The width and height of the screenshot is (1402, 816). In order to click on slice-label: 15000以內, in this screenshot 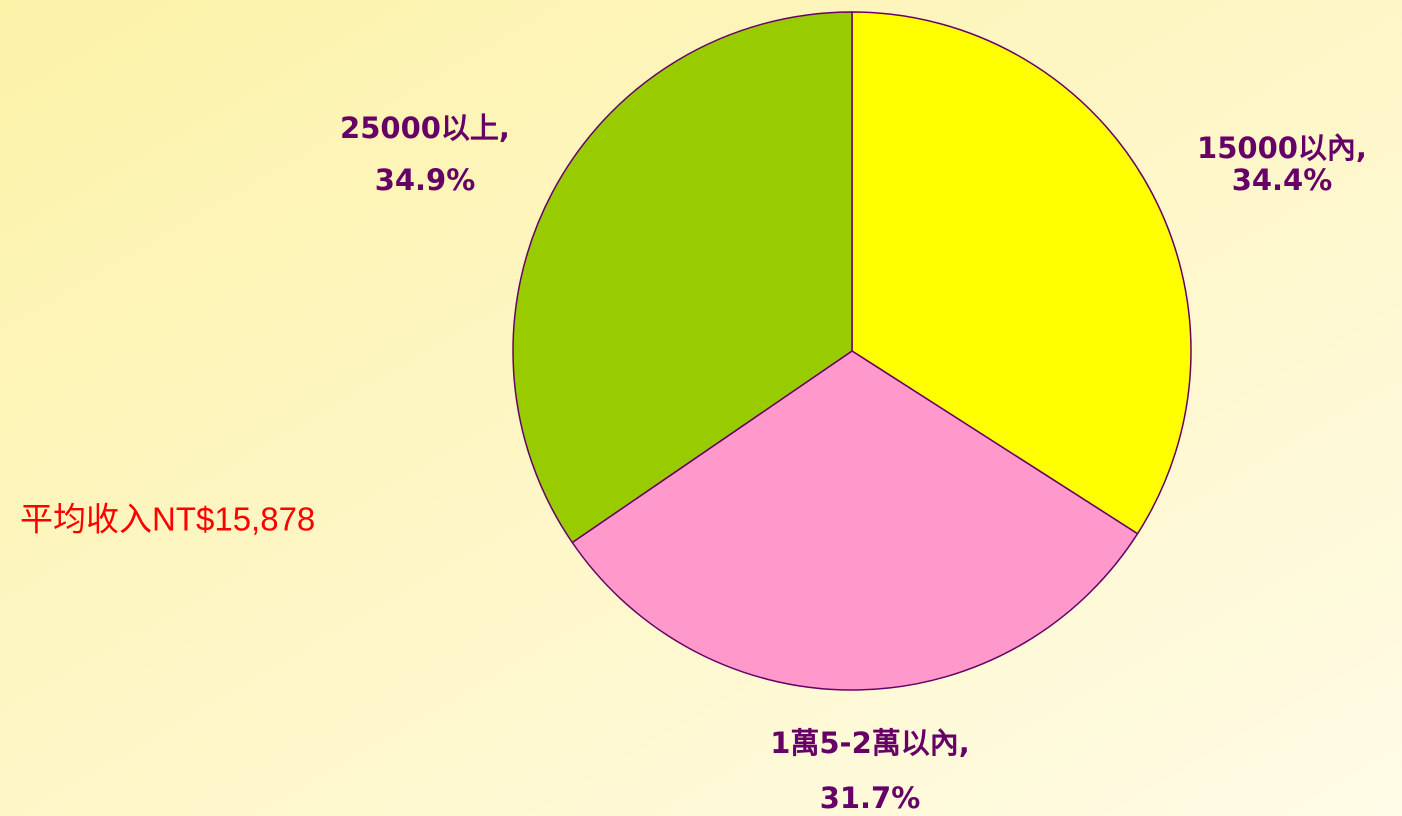, I will do `click(1282, 148)`.